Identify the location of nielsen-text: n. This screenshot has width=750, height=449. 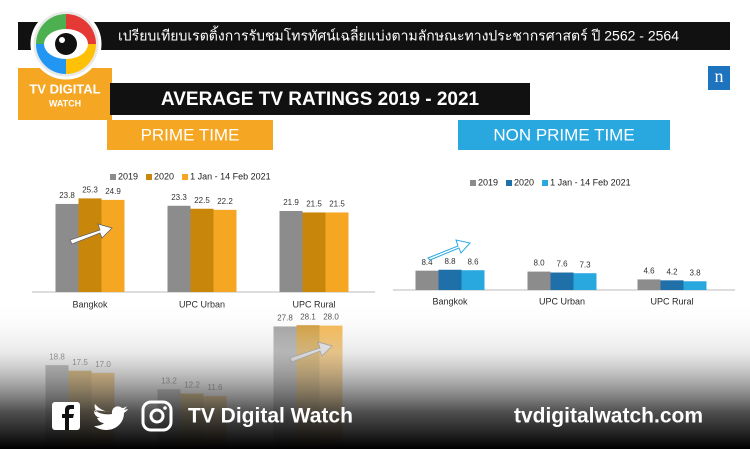
(719, 76).